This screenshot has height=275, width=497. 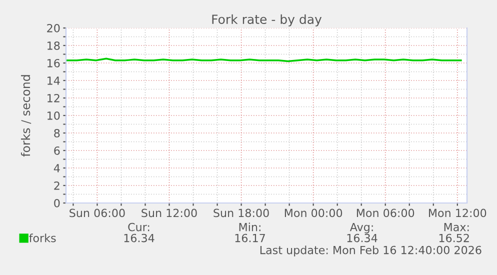 I want to click on text: Cur:, so click(x=139, y=227).